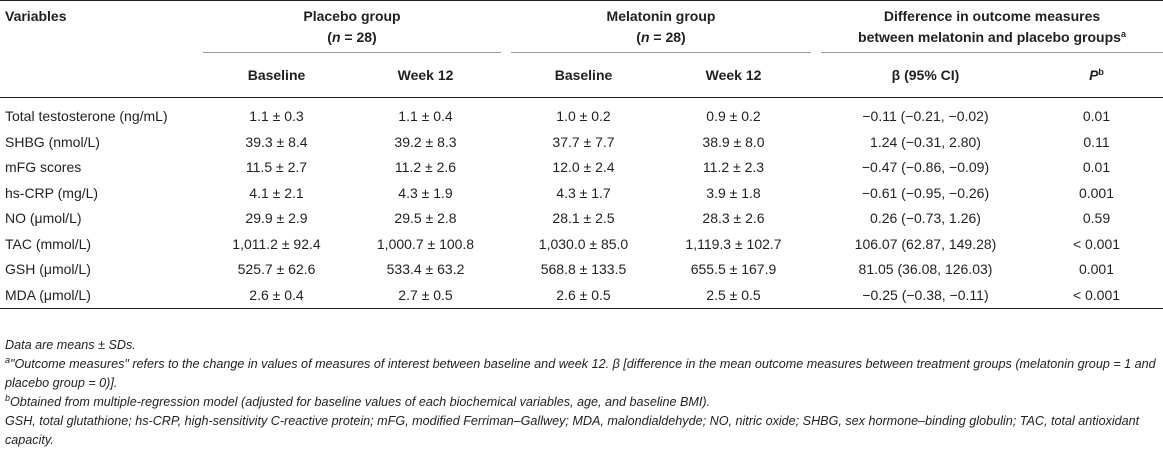 Image resolution: width=1163 pixels, height=461 pixels. Describe the element at coordinates (925, 116) in the screenshot. I see `beta-ci-cell: −0.11 (−0.21, −0.02)` at that location.